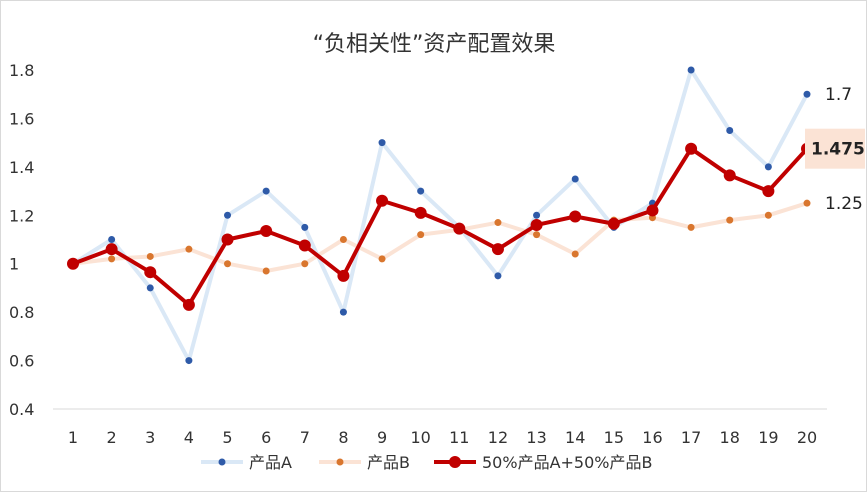 This screenshot has height=495, width=867. I want to click on x-tick-label: 17, so click(691, 437).